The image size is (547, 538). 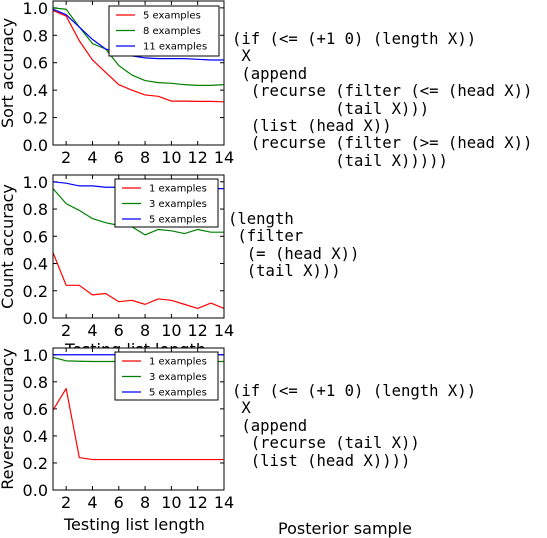 What do you see at coordinates (172, 31) in the screenshot?
I see `legend-label: 8 examples` at bounding box center [172, 31].